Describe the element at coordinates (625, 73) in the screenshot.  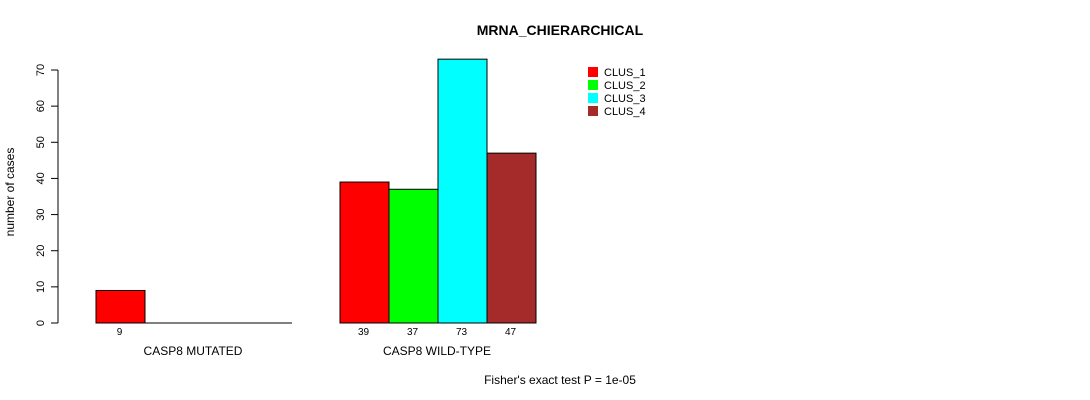
I see `legend-label: CLUS_1` at that location.